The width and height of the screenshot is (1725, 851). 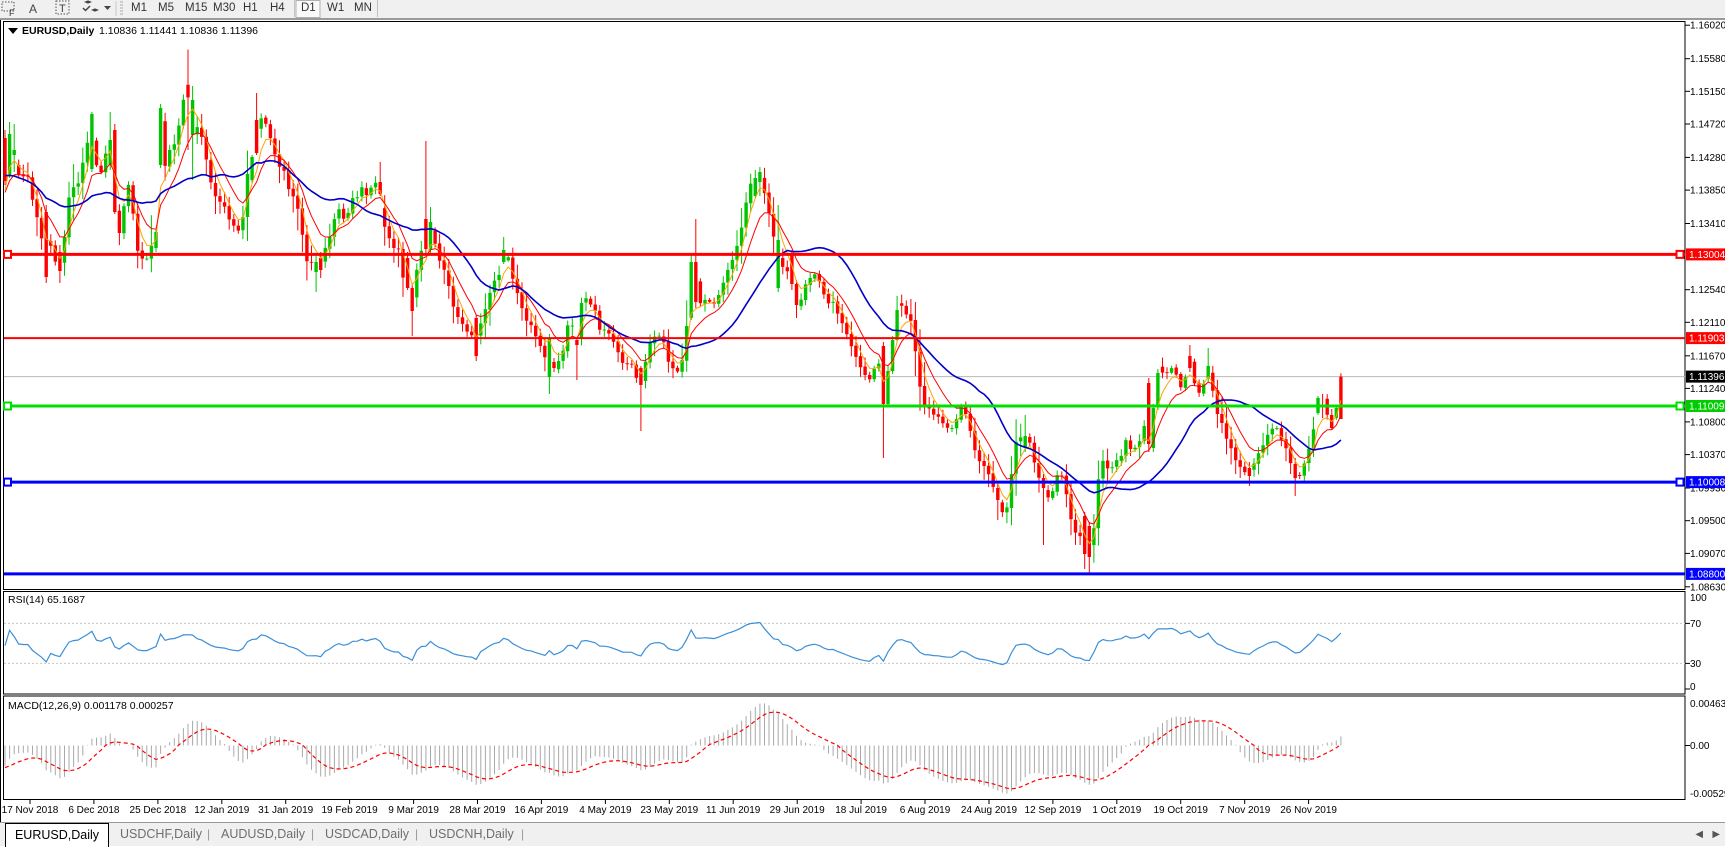 What do you see at coordinates (178, 31) in the screenshot?
I see `svg-text:1.10836 1.11441 1.10836 1.1139: 1.10836 1.11441 1.10836 1.11396` at bounding box center [178, 31].